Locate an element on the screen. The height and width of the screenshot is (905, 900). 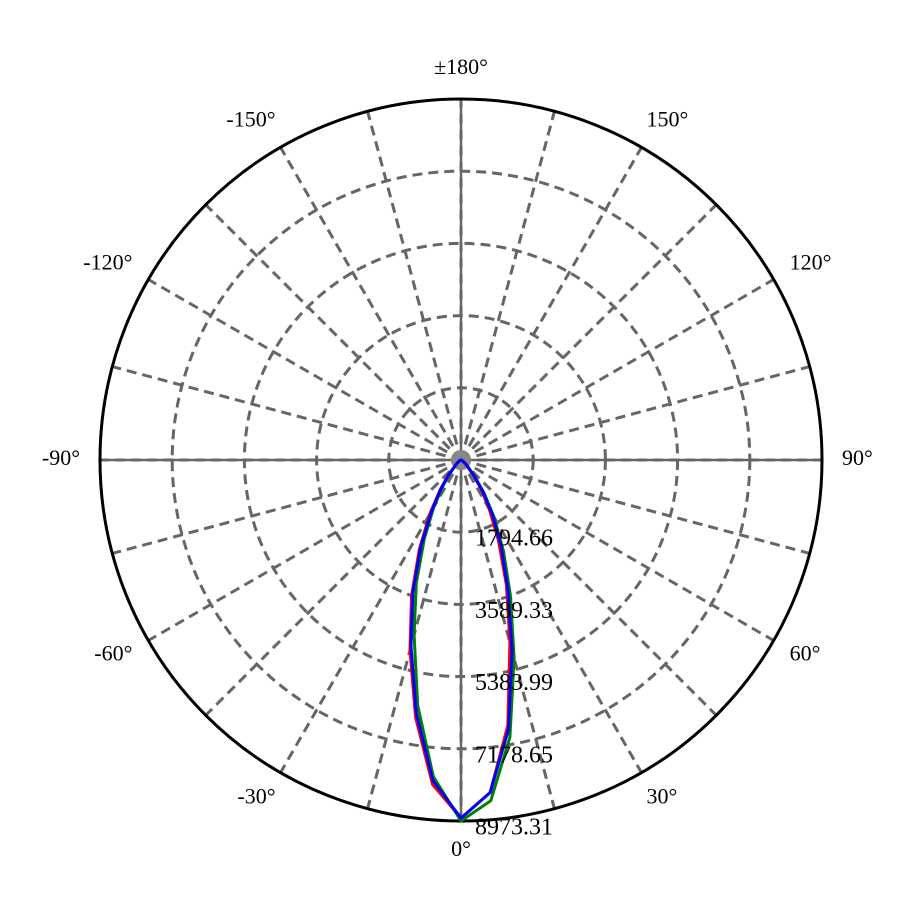
theta-tick-label: -60° is located at coordinates (113, 653).